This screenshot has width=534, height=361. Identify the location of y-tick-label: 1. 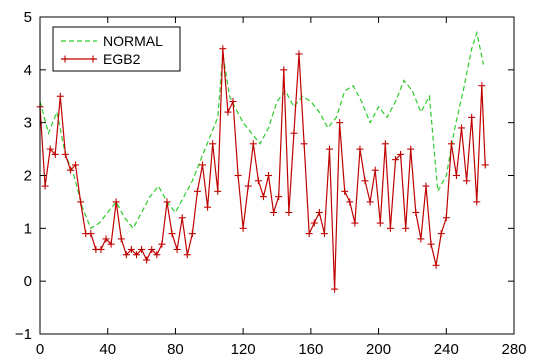
(28, 228).